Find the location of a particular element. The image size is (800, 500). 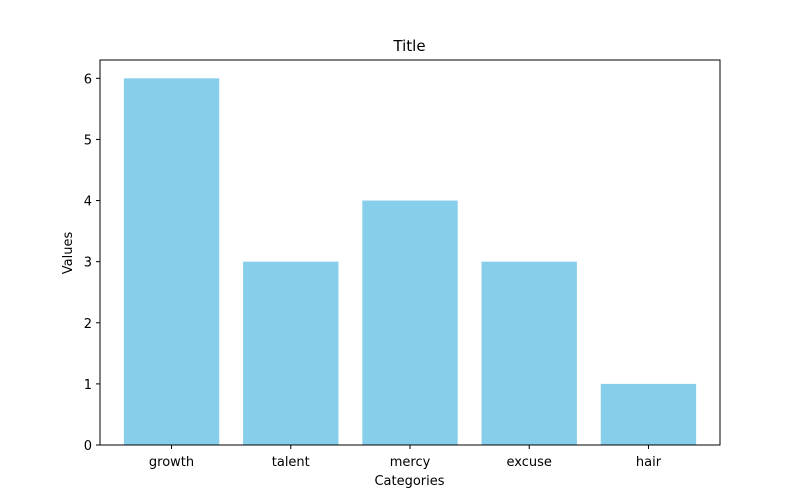

bar-talent is located at coordinates (291, 353).